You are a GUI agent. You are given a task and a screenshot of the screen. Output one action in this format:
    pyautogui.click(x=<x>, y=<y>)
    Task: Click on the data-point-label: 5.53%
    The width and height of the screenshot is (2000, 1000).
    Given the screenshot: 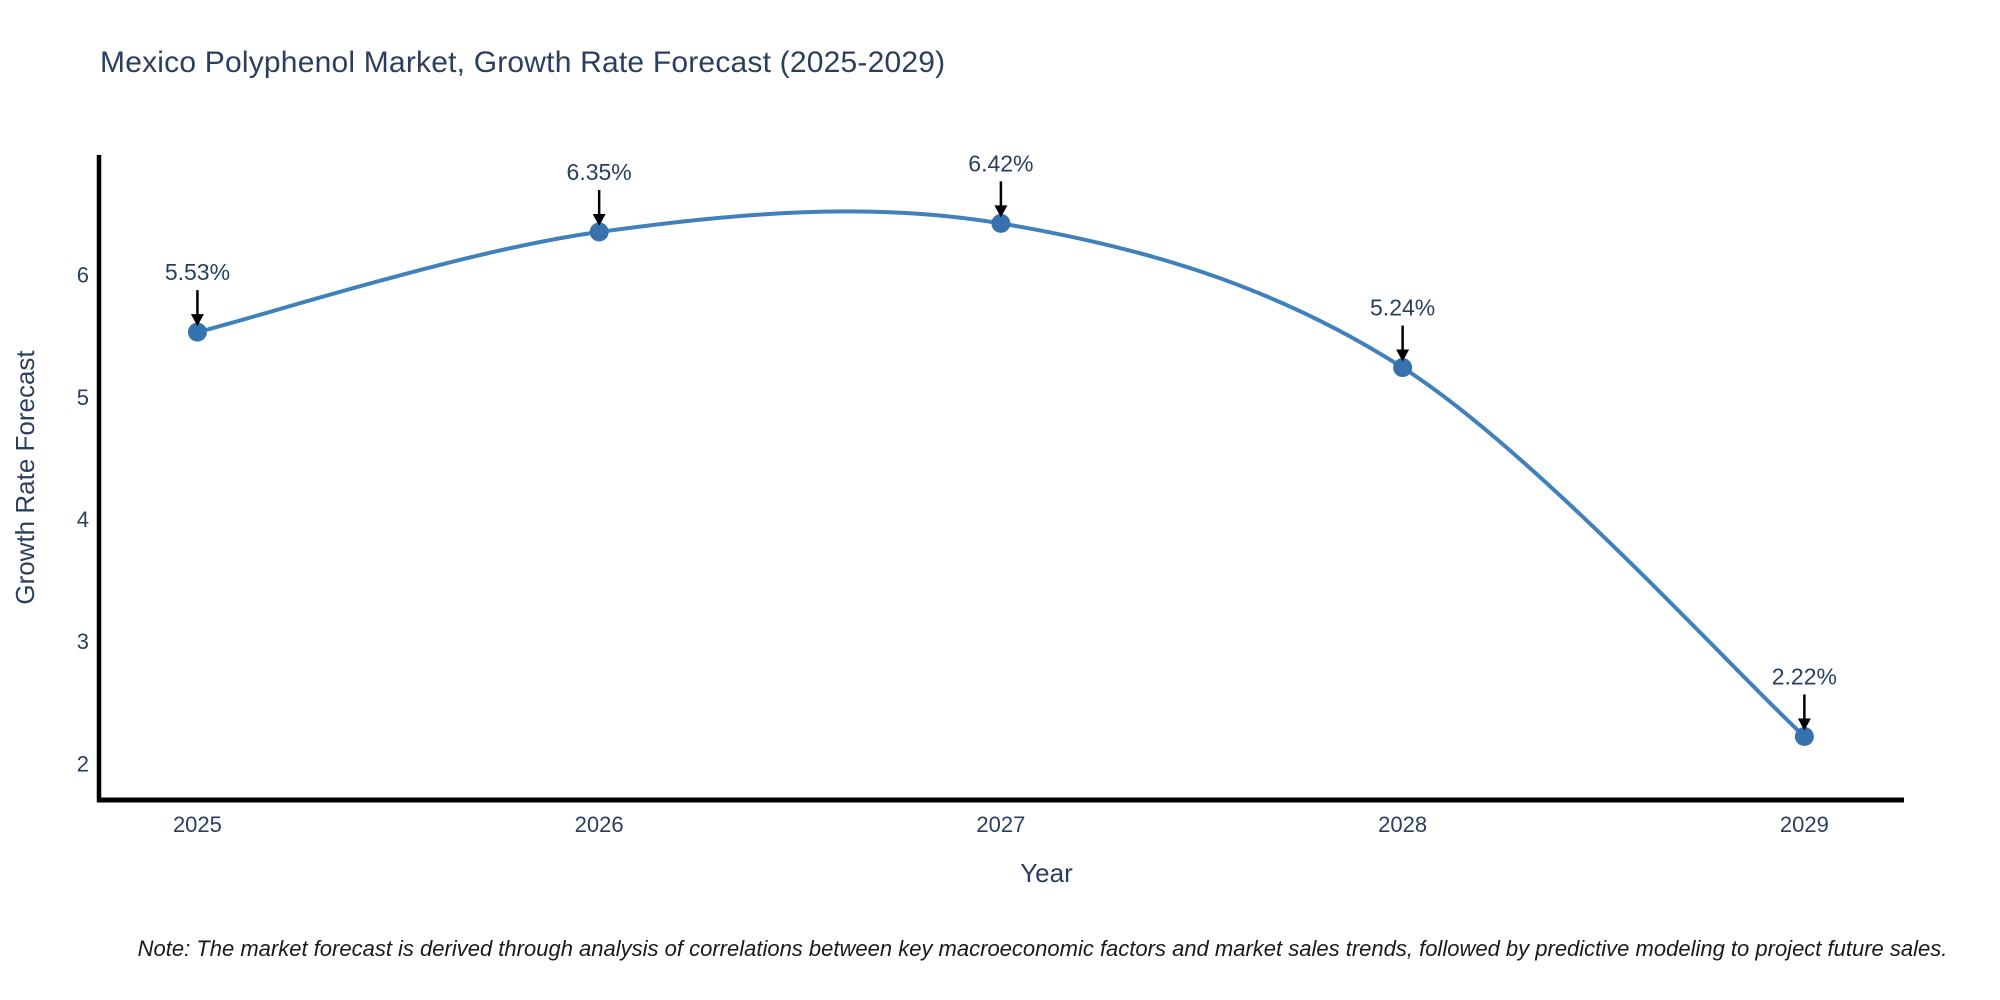 What is the action you would take?
    pyautogui.click(x=197, y=272)
    